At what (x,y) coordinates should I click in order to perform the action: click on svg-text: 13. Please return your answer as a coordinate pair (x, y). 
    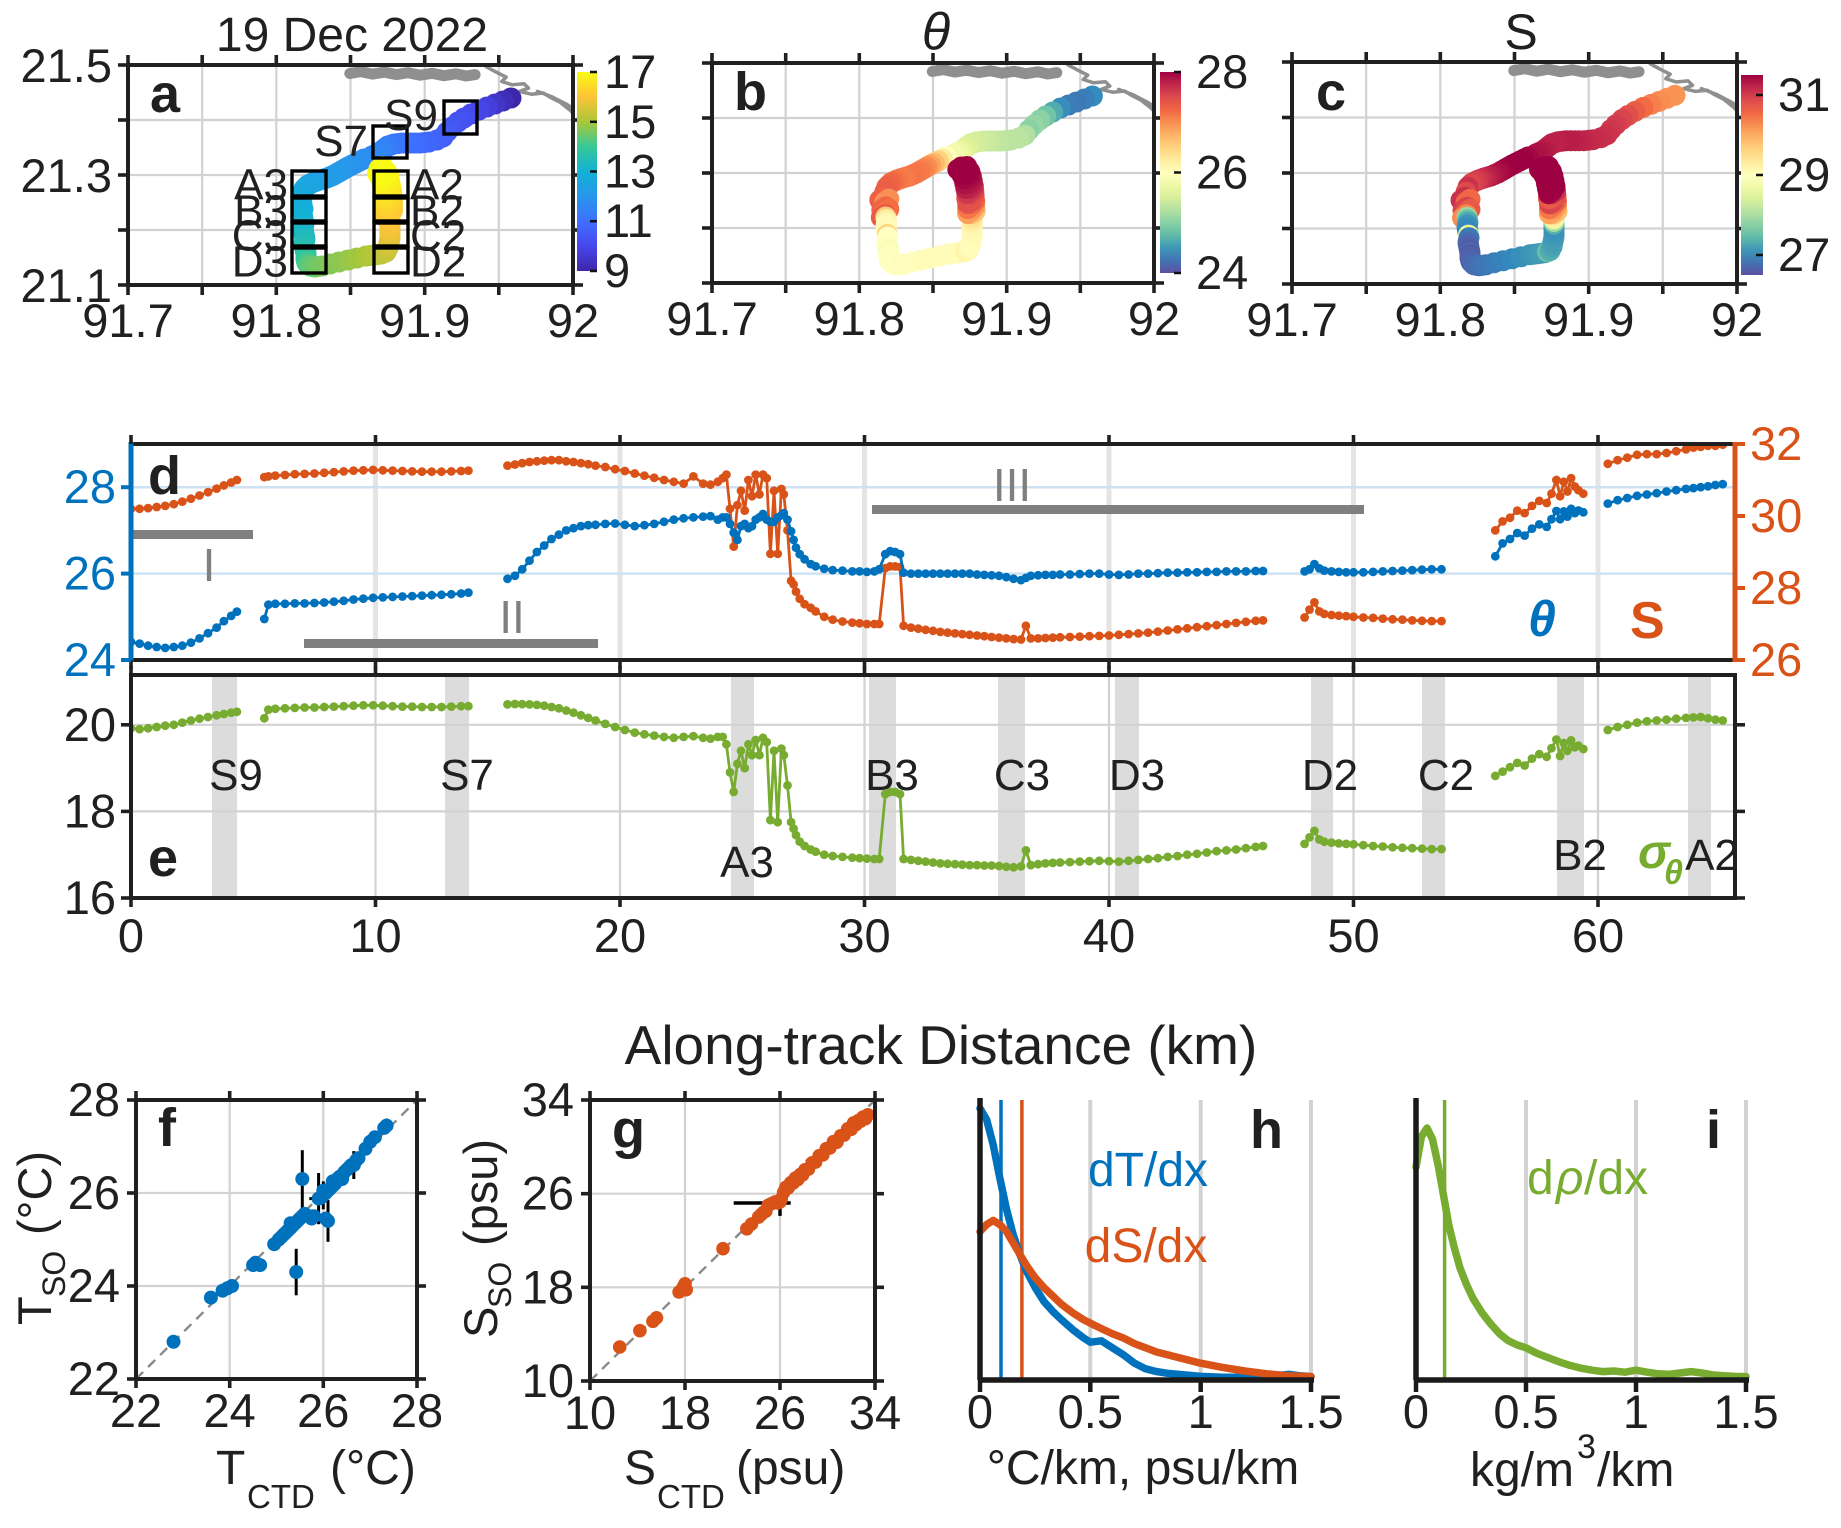
    Looking at the image, I should click on (630, 171).